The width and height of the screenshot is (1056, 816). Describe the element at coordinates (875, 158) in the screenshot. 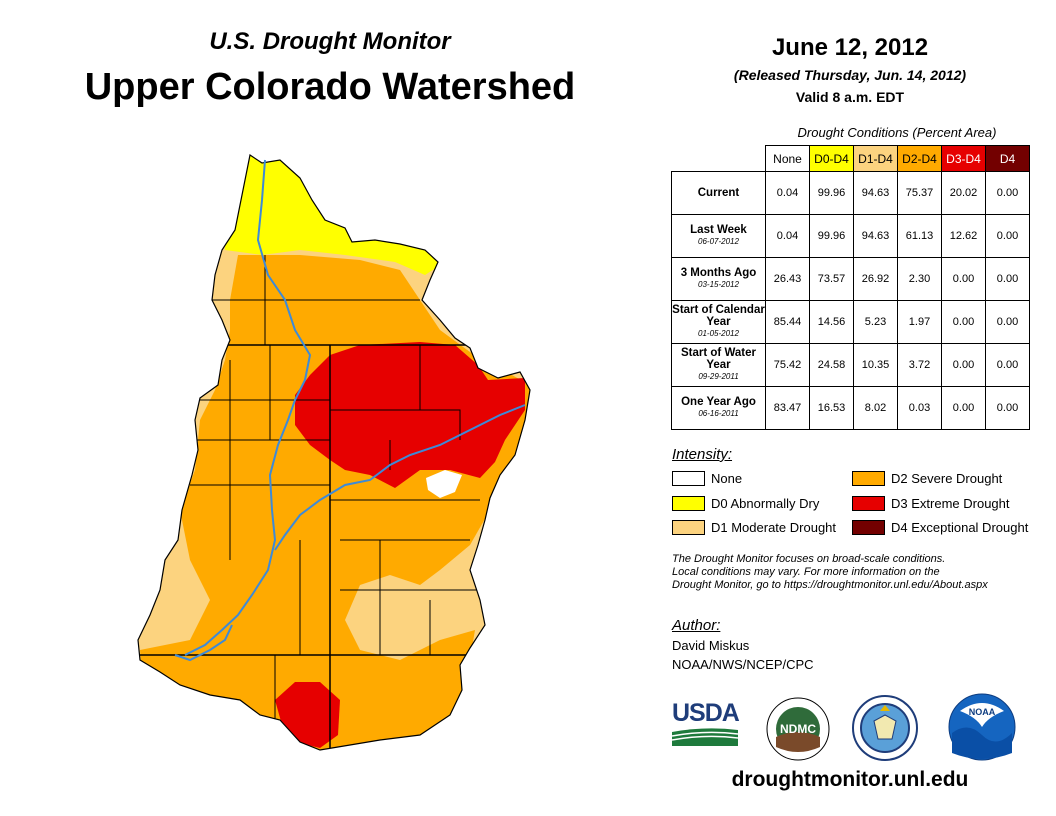

I see `col-d1-d4: D1-D4` at that location.